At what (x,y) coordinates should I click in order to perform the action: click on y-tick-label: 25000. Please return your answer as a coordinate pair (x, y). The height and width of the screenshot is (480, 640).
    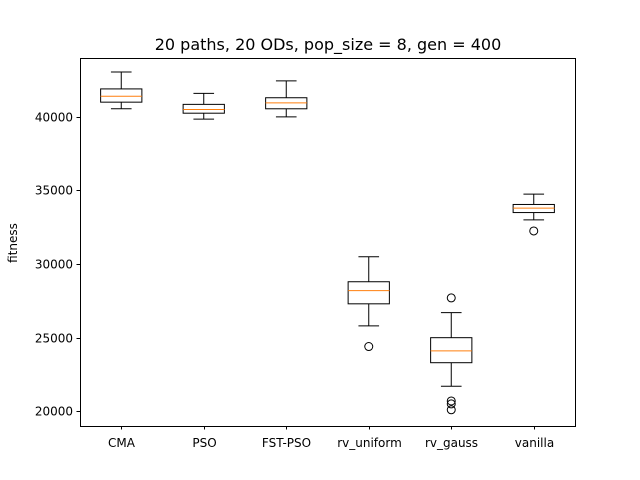
    Looking at the image, I should click on (54, 339).